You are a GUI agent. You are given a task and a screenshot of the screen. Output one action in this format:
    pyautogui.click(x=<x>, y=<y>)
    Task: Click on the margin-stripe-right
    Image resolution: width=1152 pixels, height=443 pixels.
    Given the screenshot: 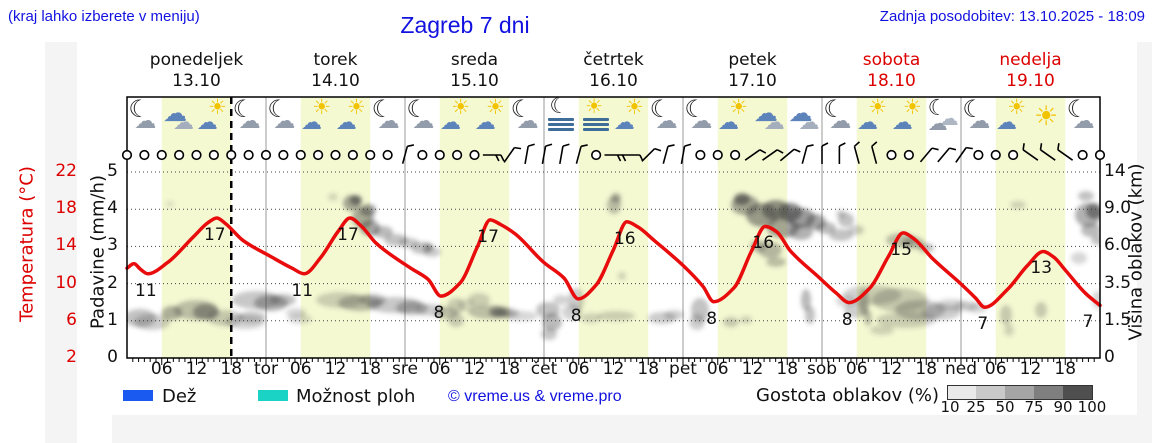 What is the action you would take?
    pyautogui.click(x=1144, y=242)
    